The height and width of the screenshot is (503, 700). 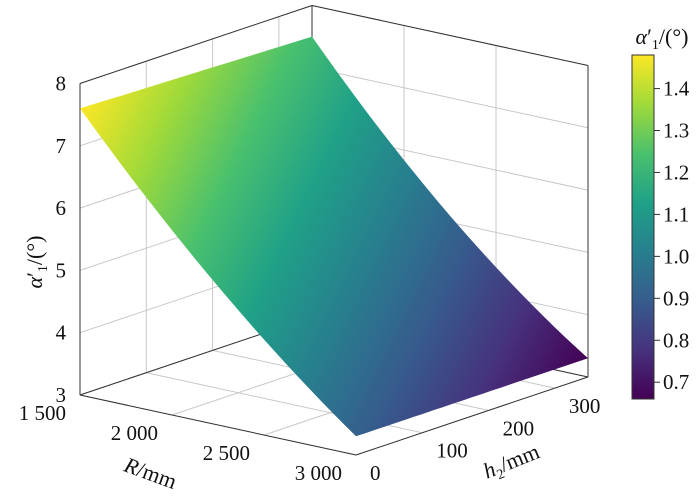 I want to click on z-axis-label: α′1/(°), so click(x=36, y=262).